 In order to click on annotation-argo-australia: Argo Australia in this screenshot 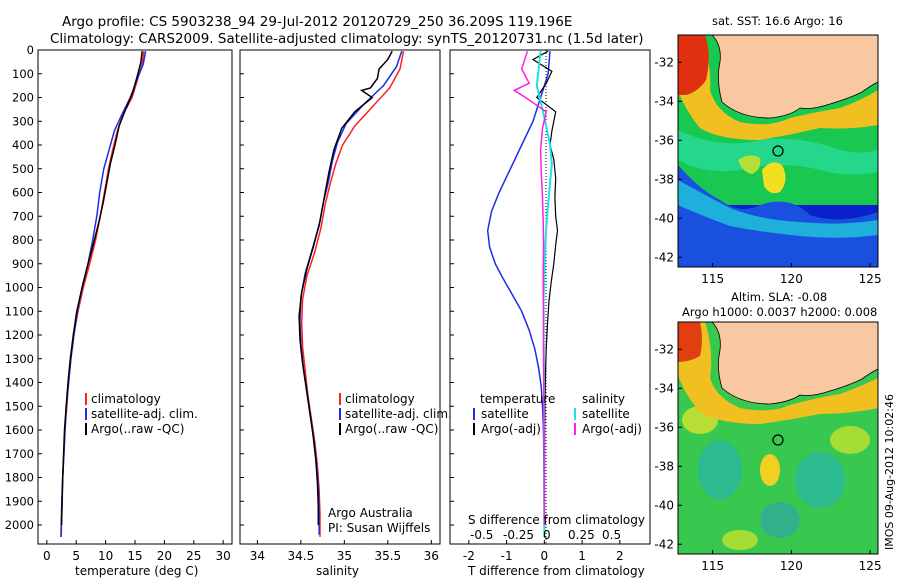, I will do `click(370, 513)`.